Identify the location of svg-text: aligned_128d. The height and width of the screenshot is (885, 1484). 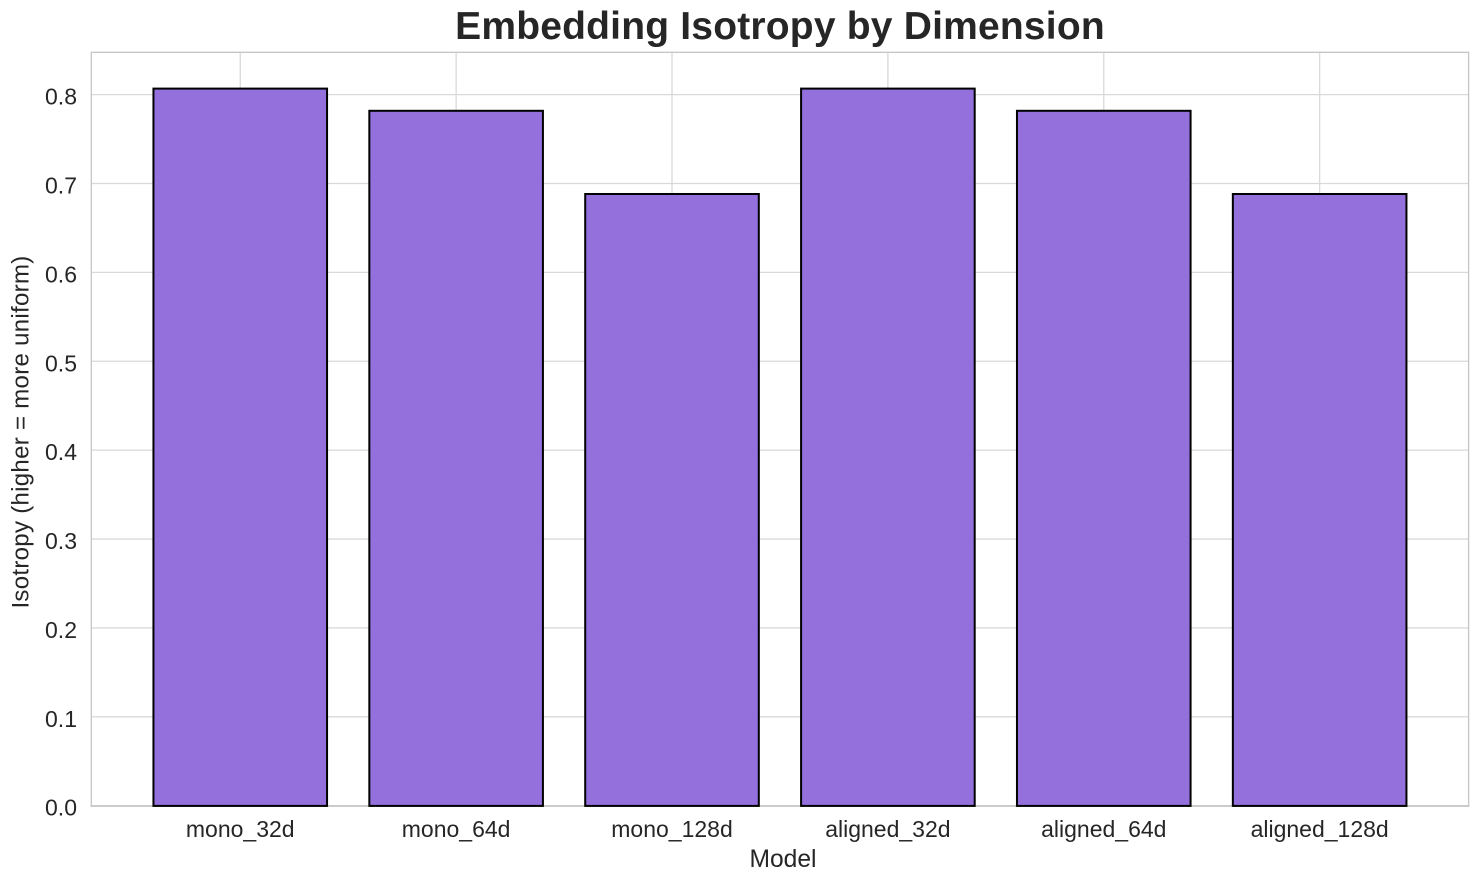
(1320, 829).